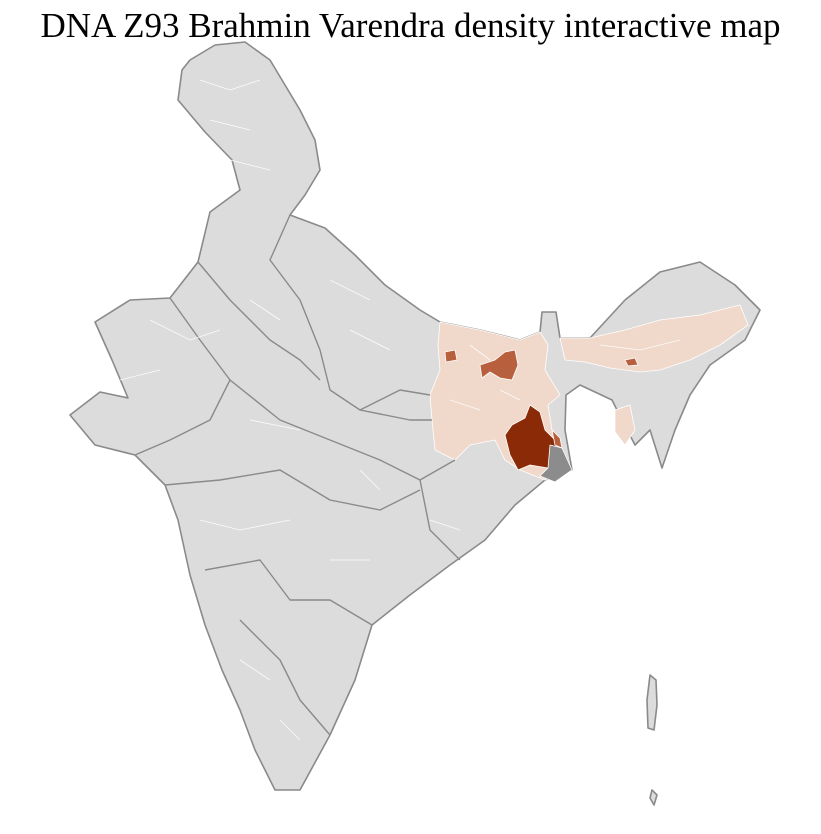  What do you see at coordinates (557, 439) in the screenshot?
I see `region-medium-bengal-coast` at bounding box center [557, 439].